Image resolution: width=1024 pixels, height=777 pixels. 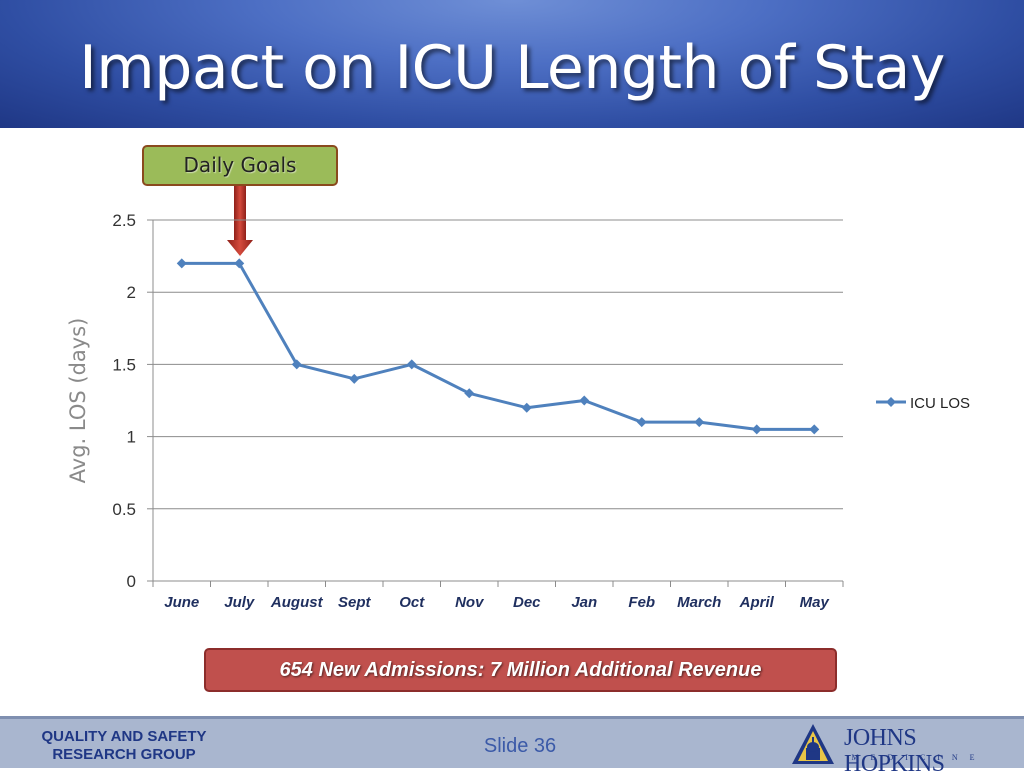 I want to click on logo-subtext: MEDICINE, so click(x=919, y=757).